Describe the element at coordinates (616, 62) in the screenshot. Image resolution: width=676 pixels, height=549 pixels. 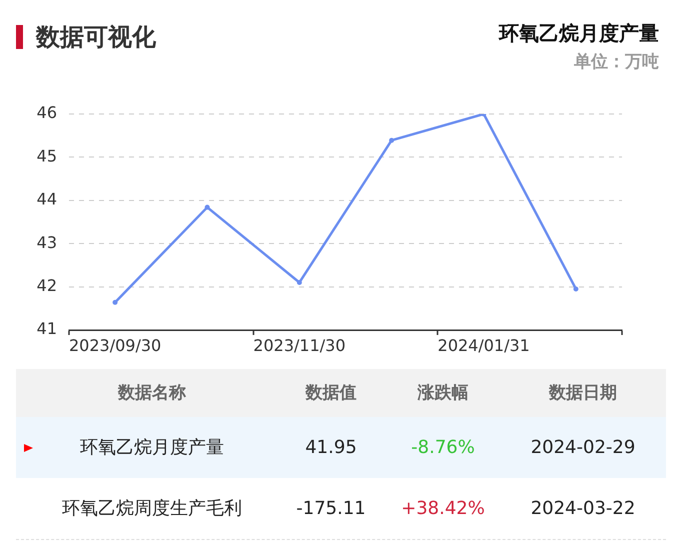
I see `chart-subtitle: 单位：万吨` at that location.